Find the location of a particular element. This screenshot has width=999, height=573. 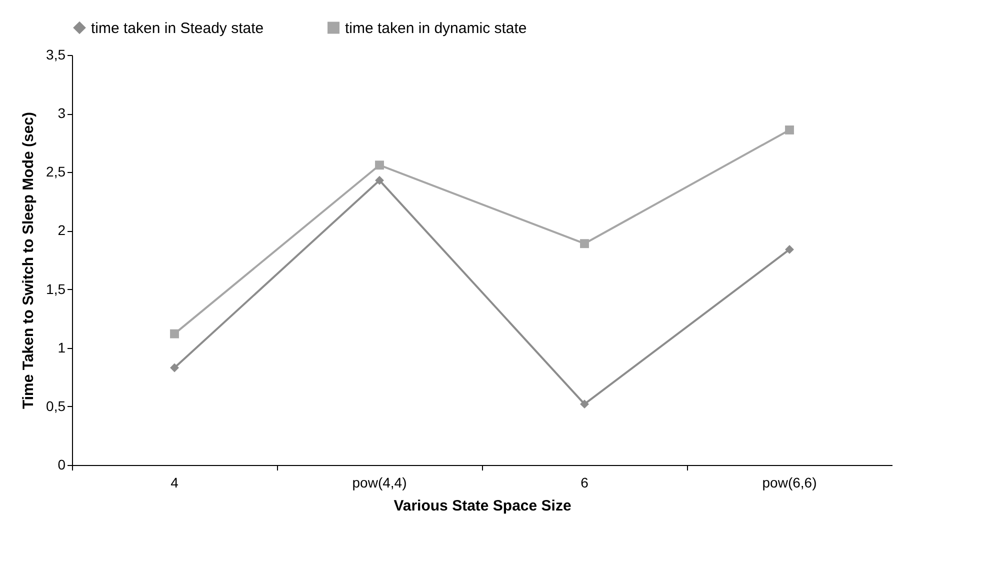

y-axis-title: Time Taken to Switch to Sleep Mode (sec) is located at coordinates (29, 261).